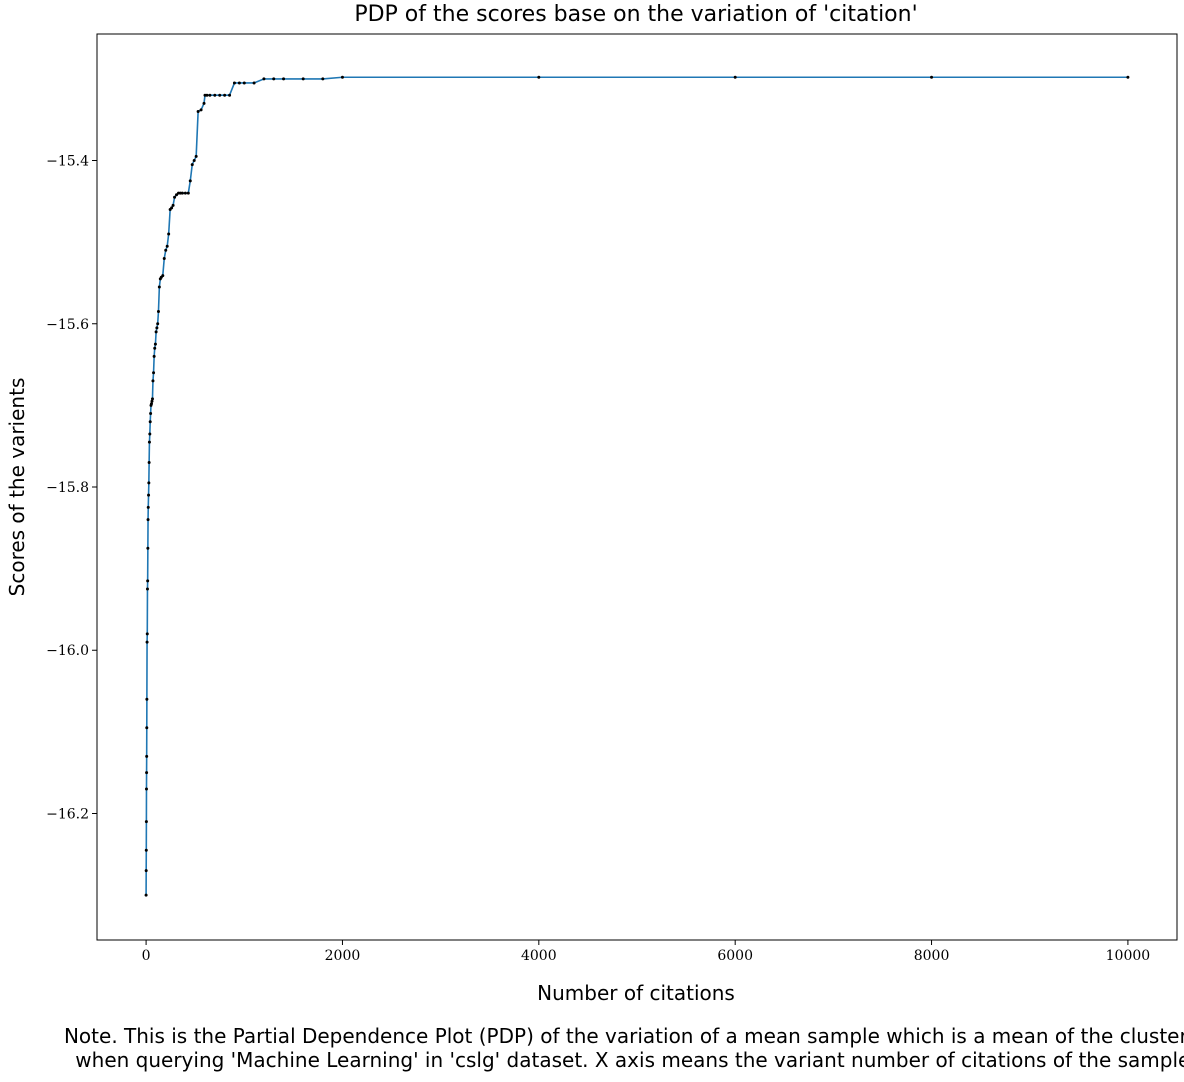  I want to click on x-tick-label: 10000, so click(1128, 956).